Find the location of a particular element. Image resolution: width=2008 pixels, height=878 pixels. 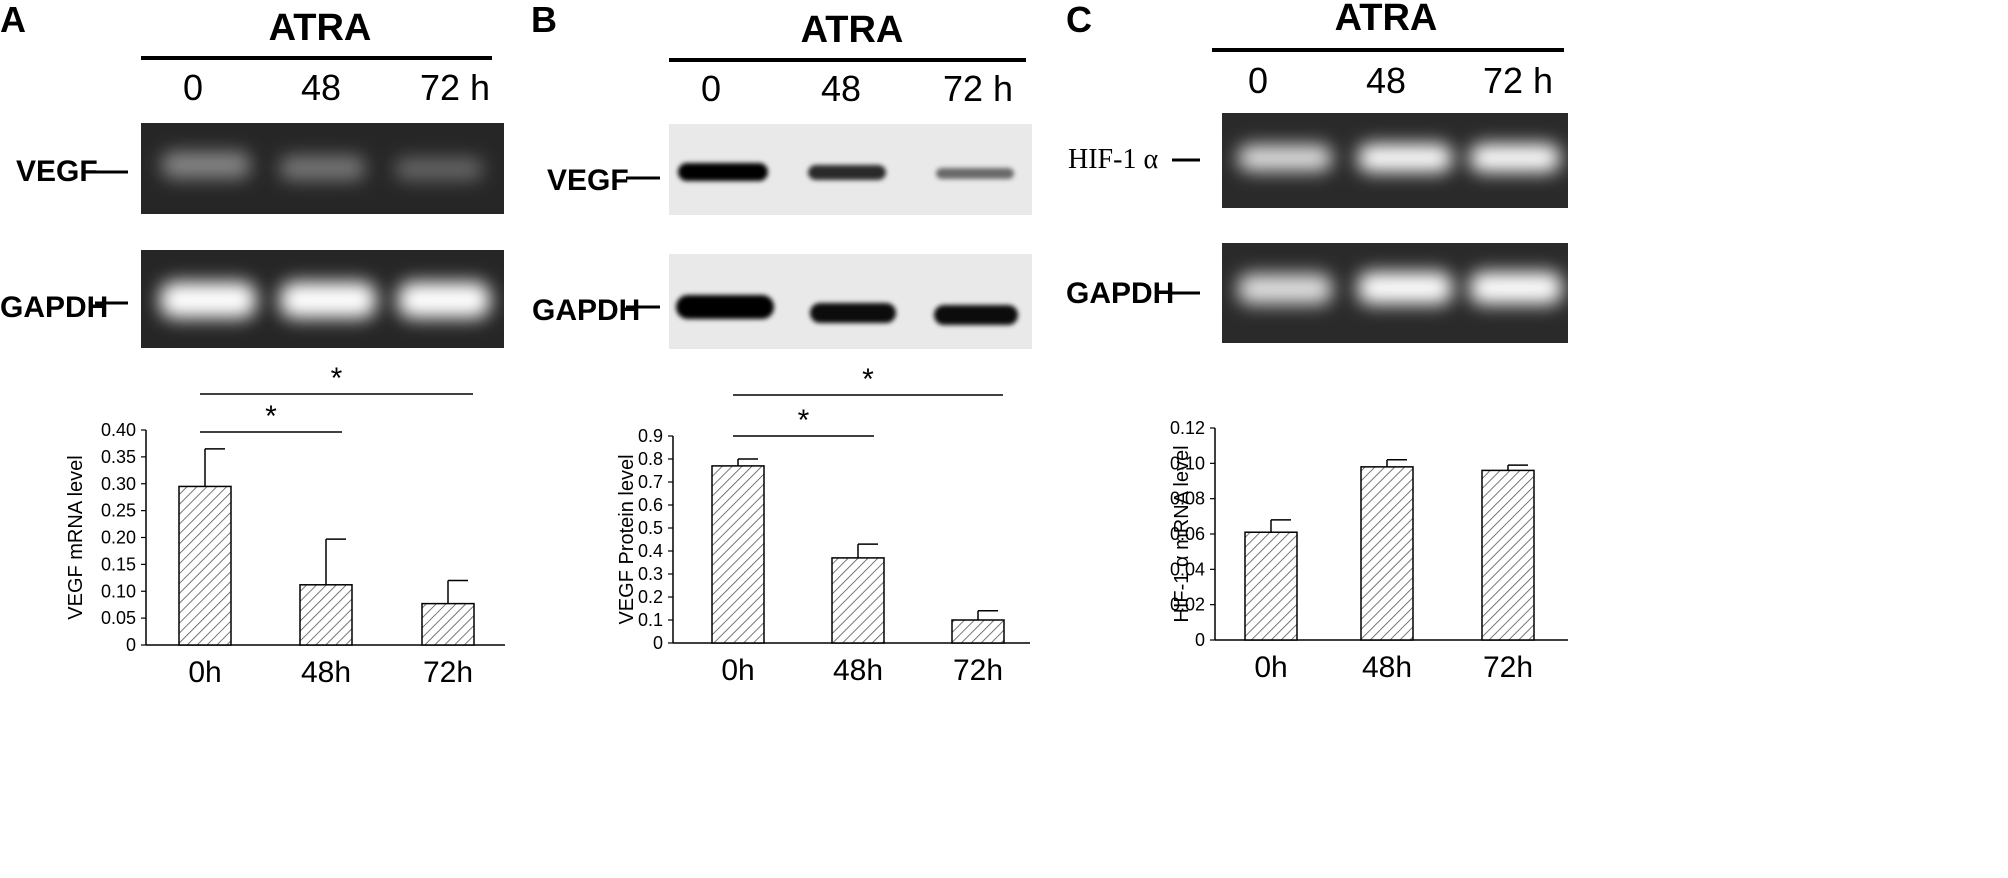

lane-label-b-2: 72 h is located at coordinates (978, 88).